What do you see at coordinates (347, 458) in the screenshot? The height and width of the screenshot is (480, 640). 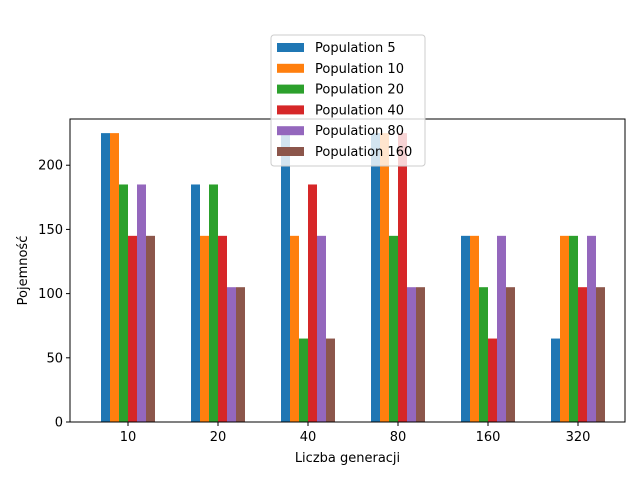 I see `x-axis-label: Liczba generacji` at bounding box center [347, 458].